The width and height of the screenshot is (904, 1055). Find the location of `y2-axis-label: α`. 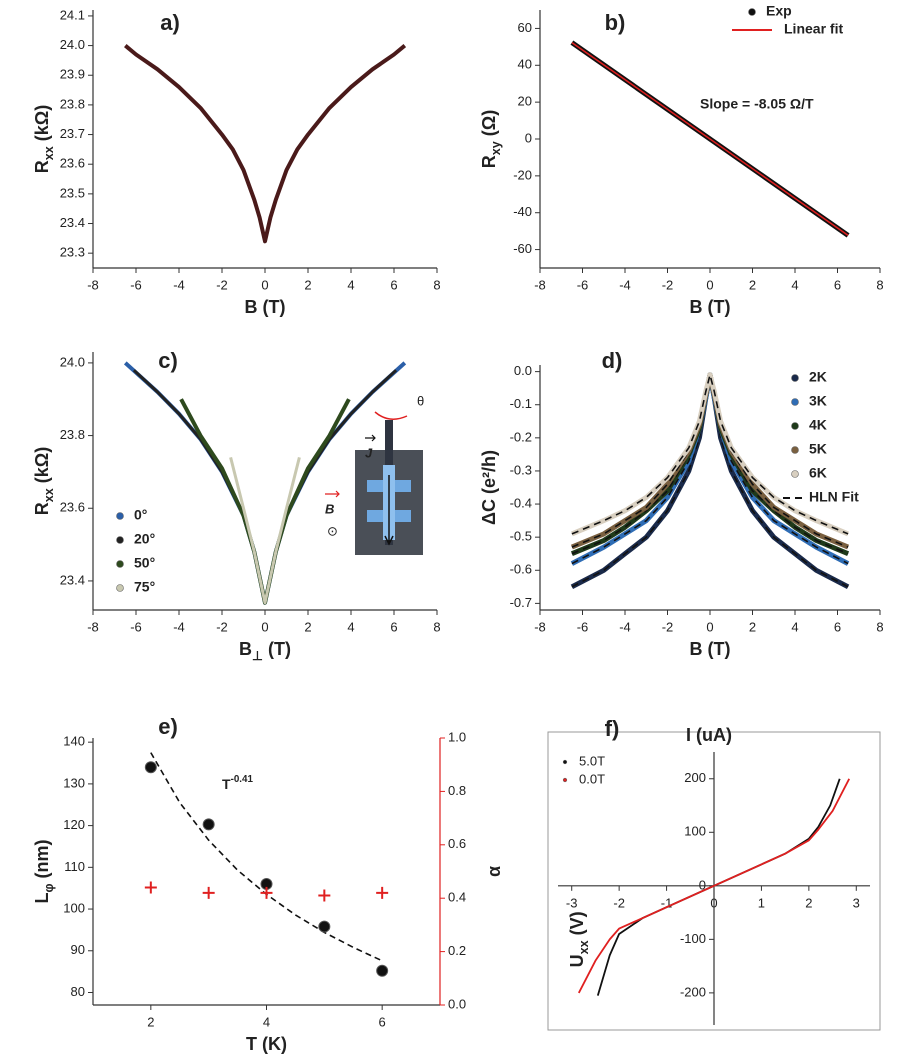

y2-axis-label: α is located at coordinates (494, 871).